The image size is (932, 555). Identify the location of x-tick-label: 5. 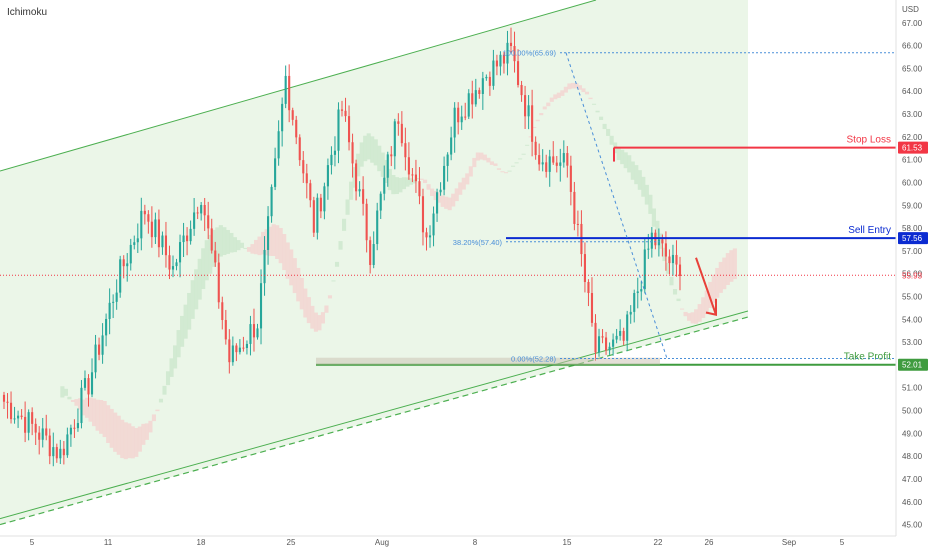
(32, 542).